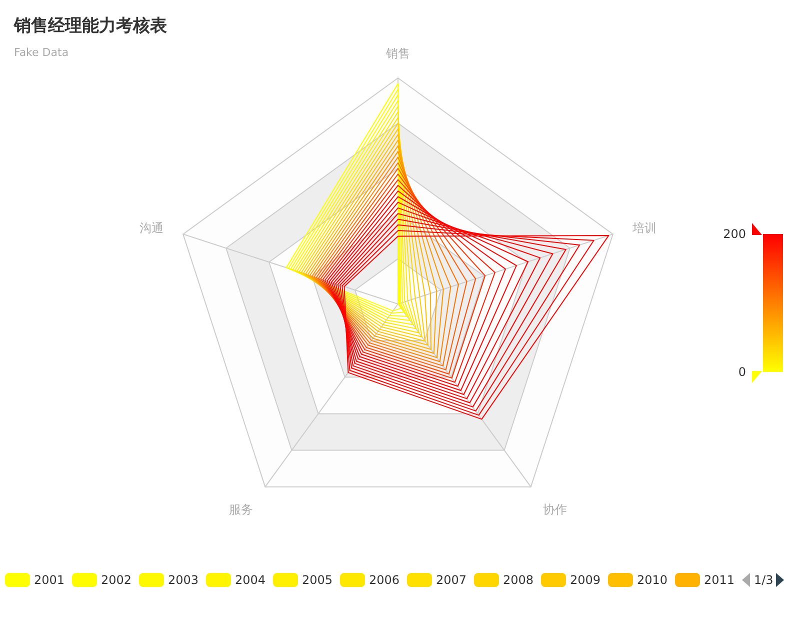 Image resolution: width=806 pixels, height=627 pixels. What do you see at coordinates (397, 53) in the screenshot?
I see `spoke-label: 销售` at bounding box center [397, 53].